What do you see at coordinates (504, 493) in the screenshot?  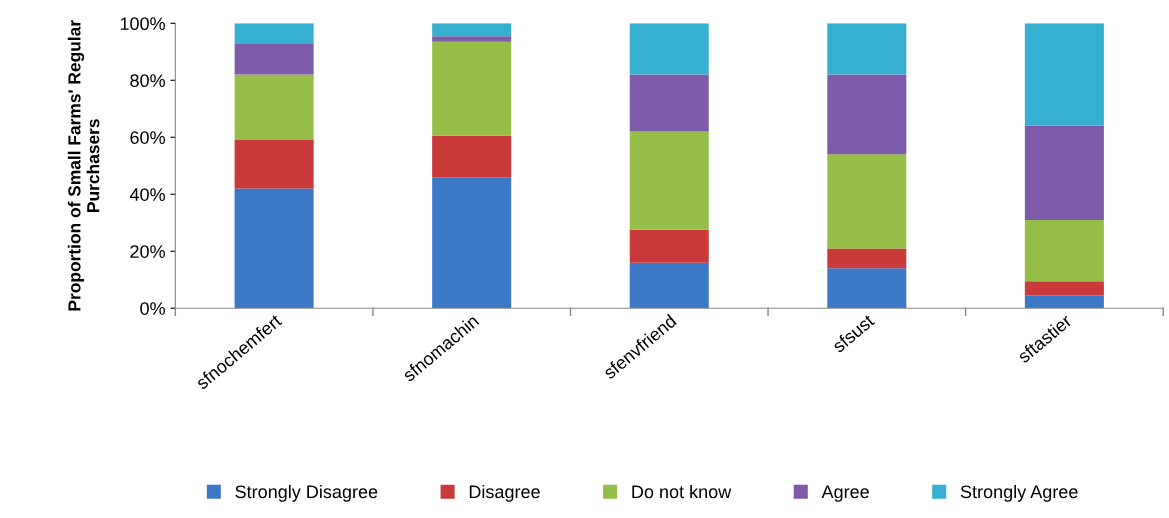 I see `legend-label: Disagree` at bounding box center [504, 493].